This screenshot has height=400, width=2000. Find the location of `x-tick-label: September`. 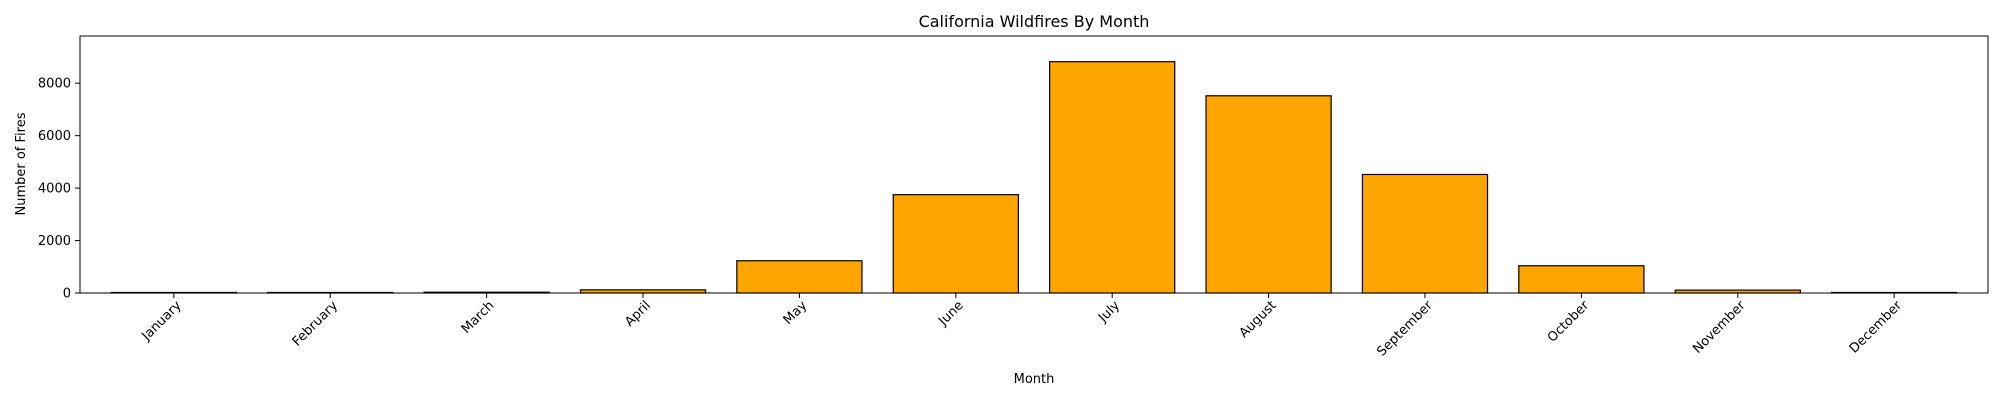

x-tick-label: September is located at coordinates (1405, 329).